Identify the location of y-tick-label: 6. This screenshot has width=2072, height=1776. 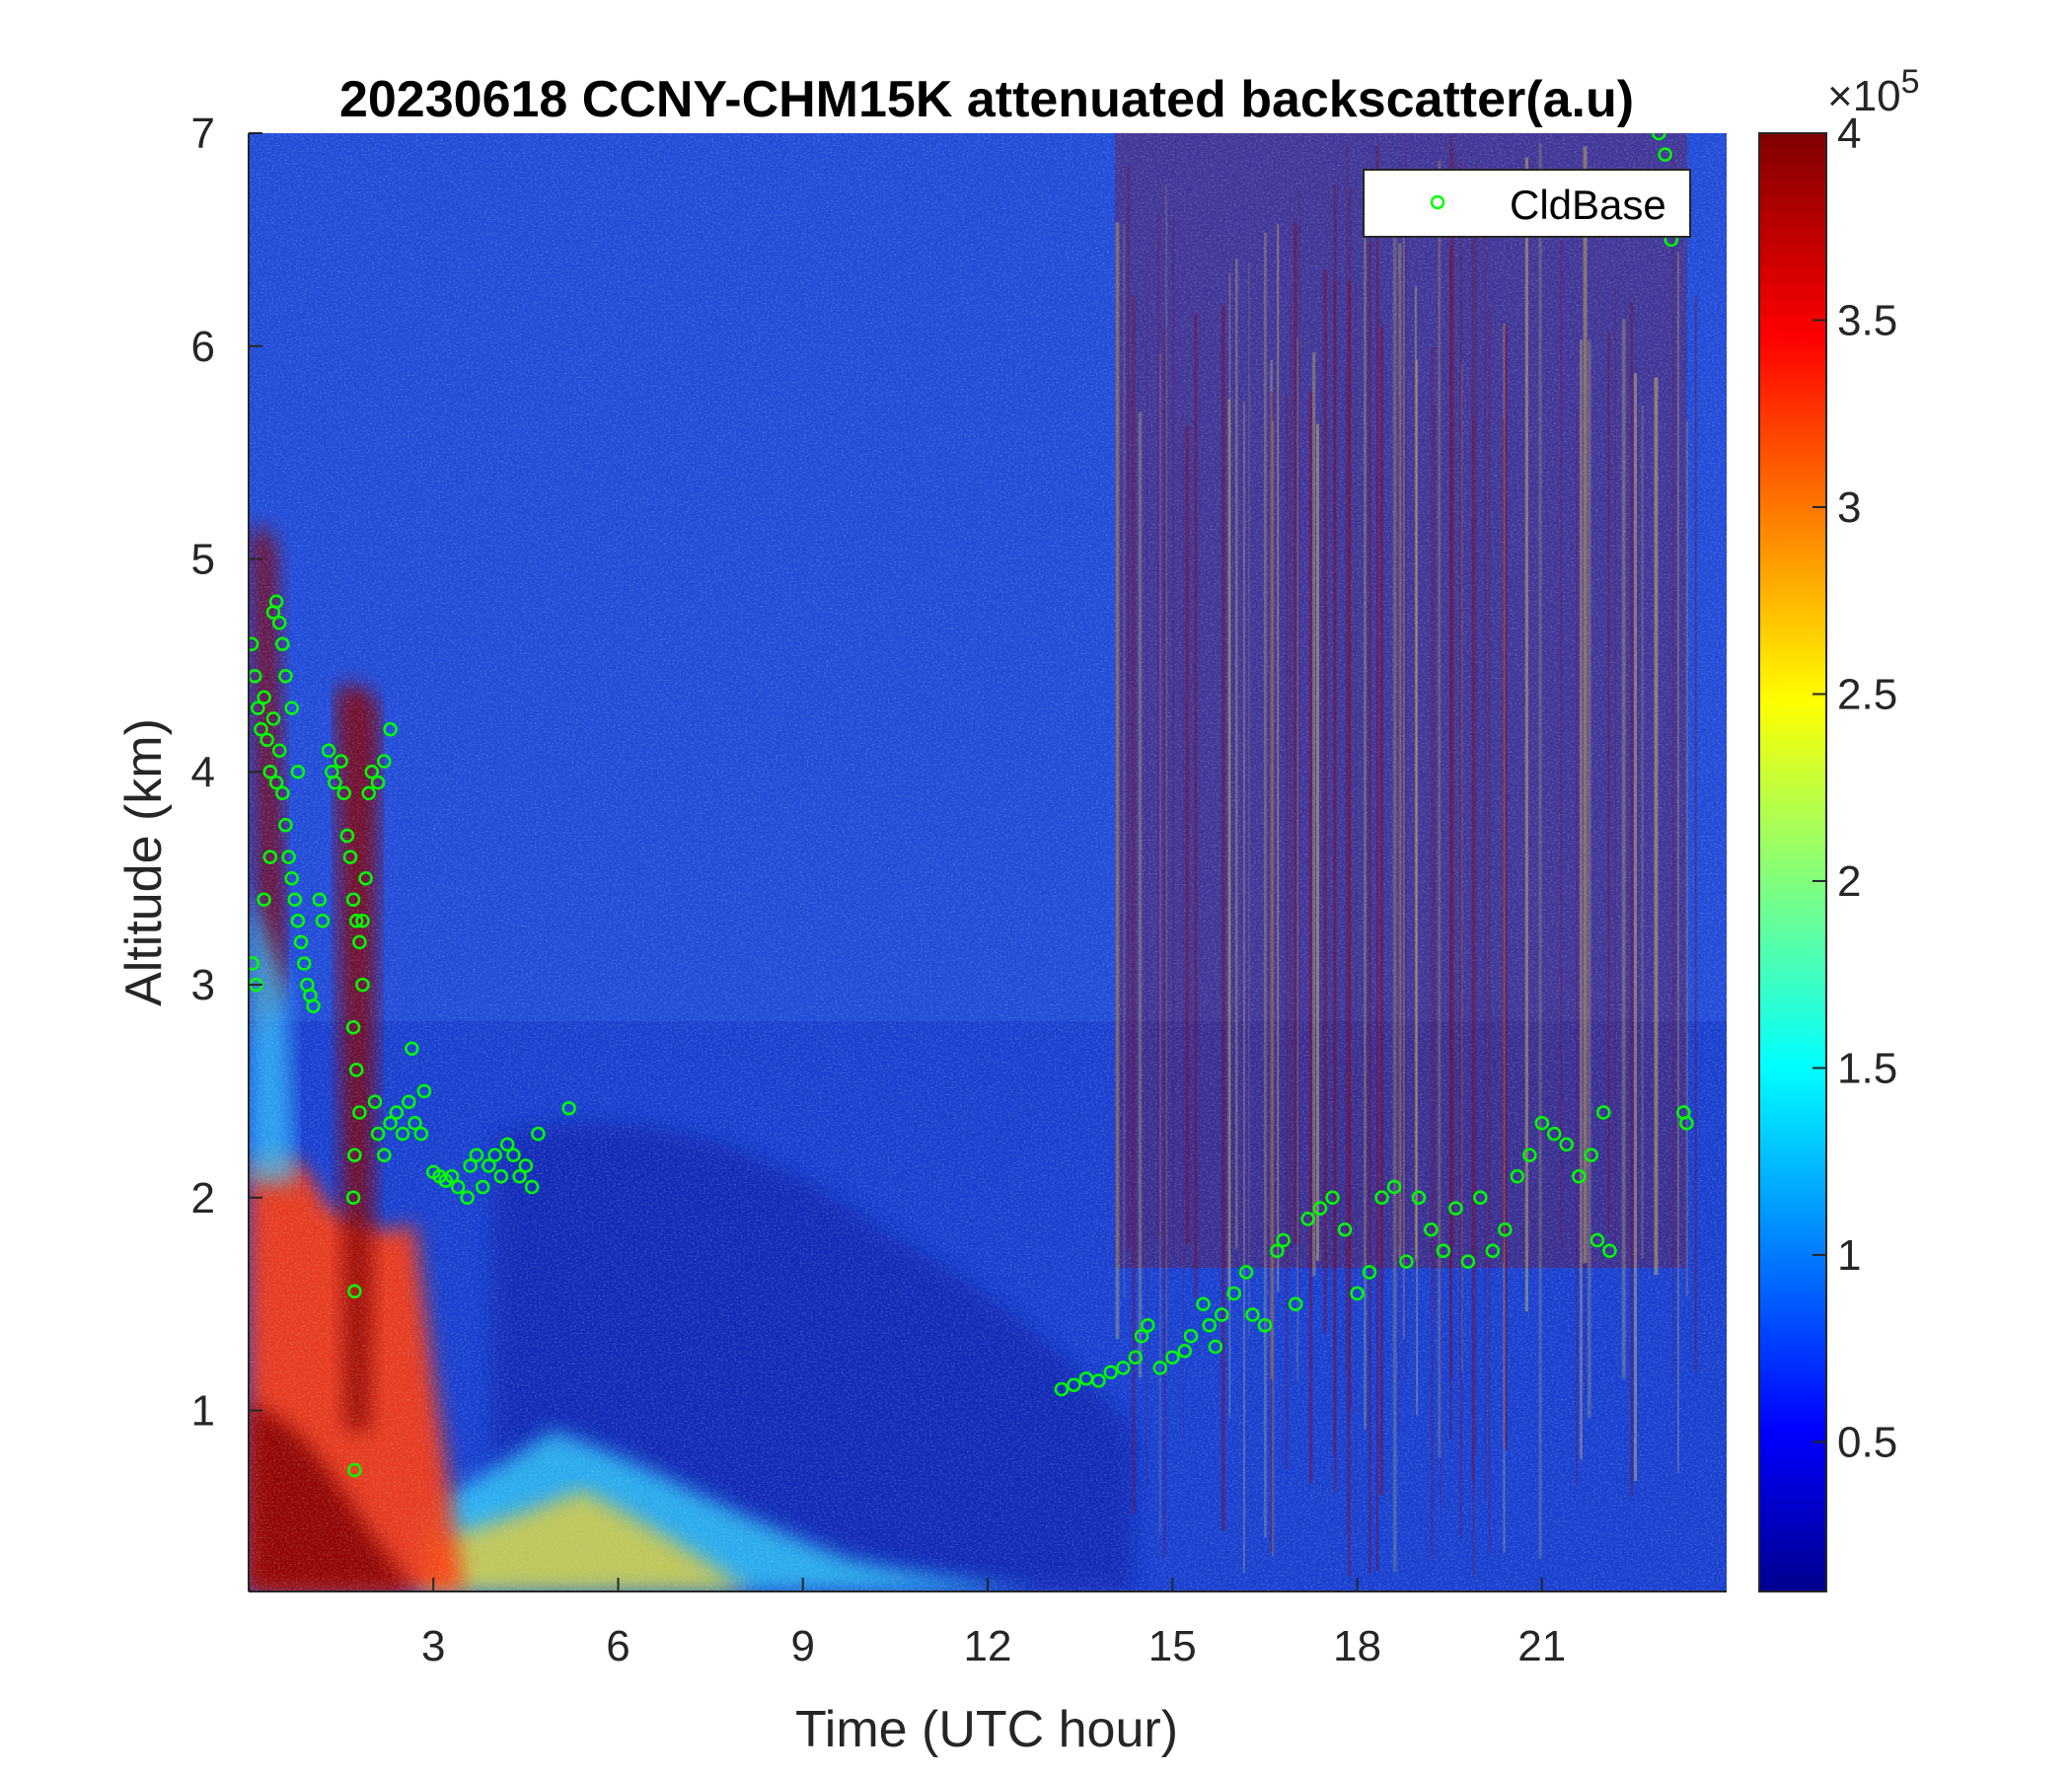
(203, 347).